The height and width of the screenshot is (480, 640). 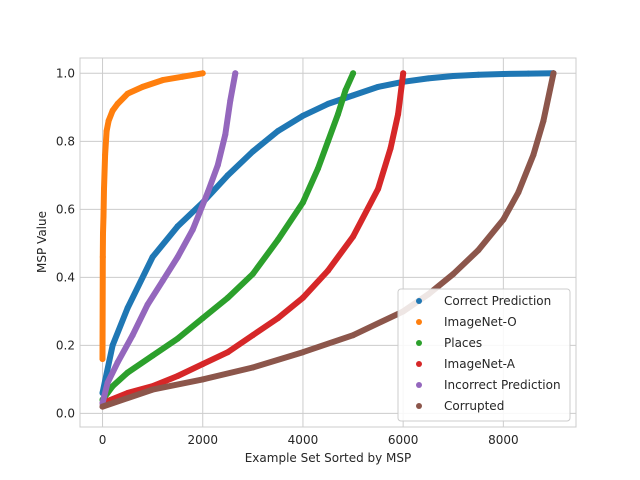 I want to click on y-tick-label: 1.0, so click(x=65, y=73).